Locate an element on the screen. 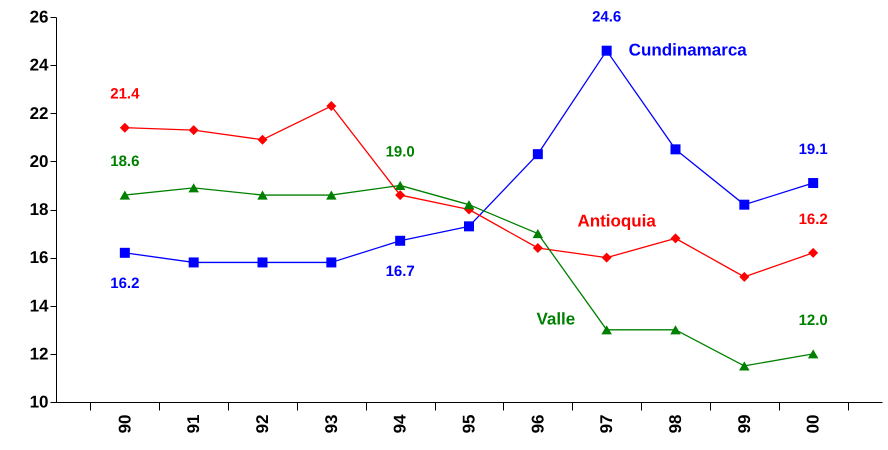 The height and width of the screenshot is (450, 888). data-label: 19.0 is located at coordinates (400, 151).